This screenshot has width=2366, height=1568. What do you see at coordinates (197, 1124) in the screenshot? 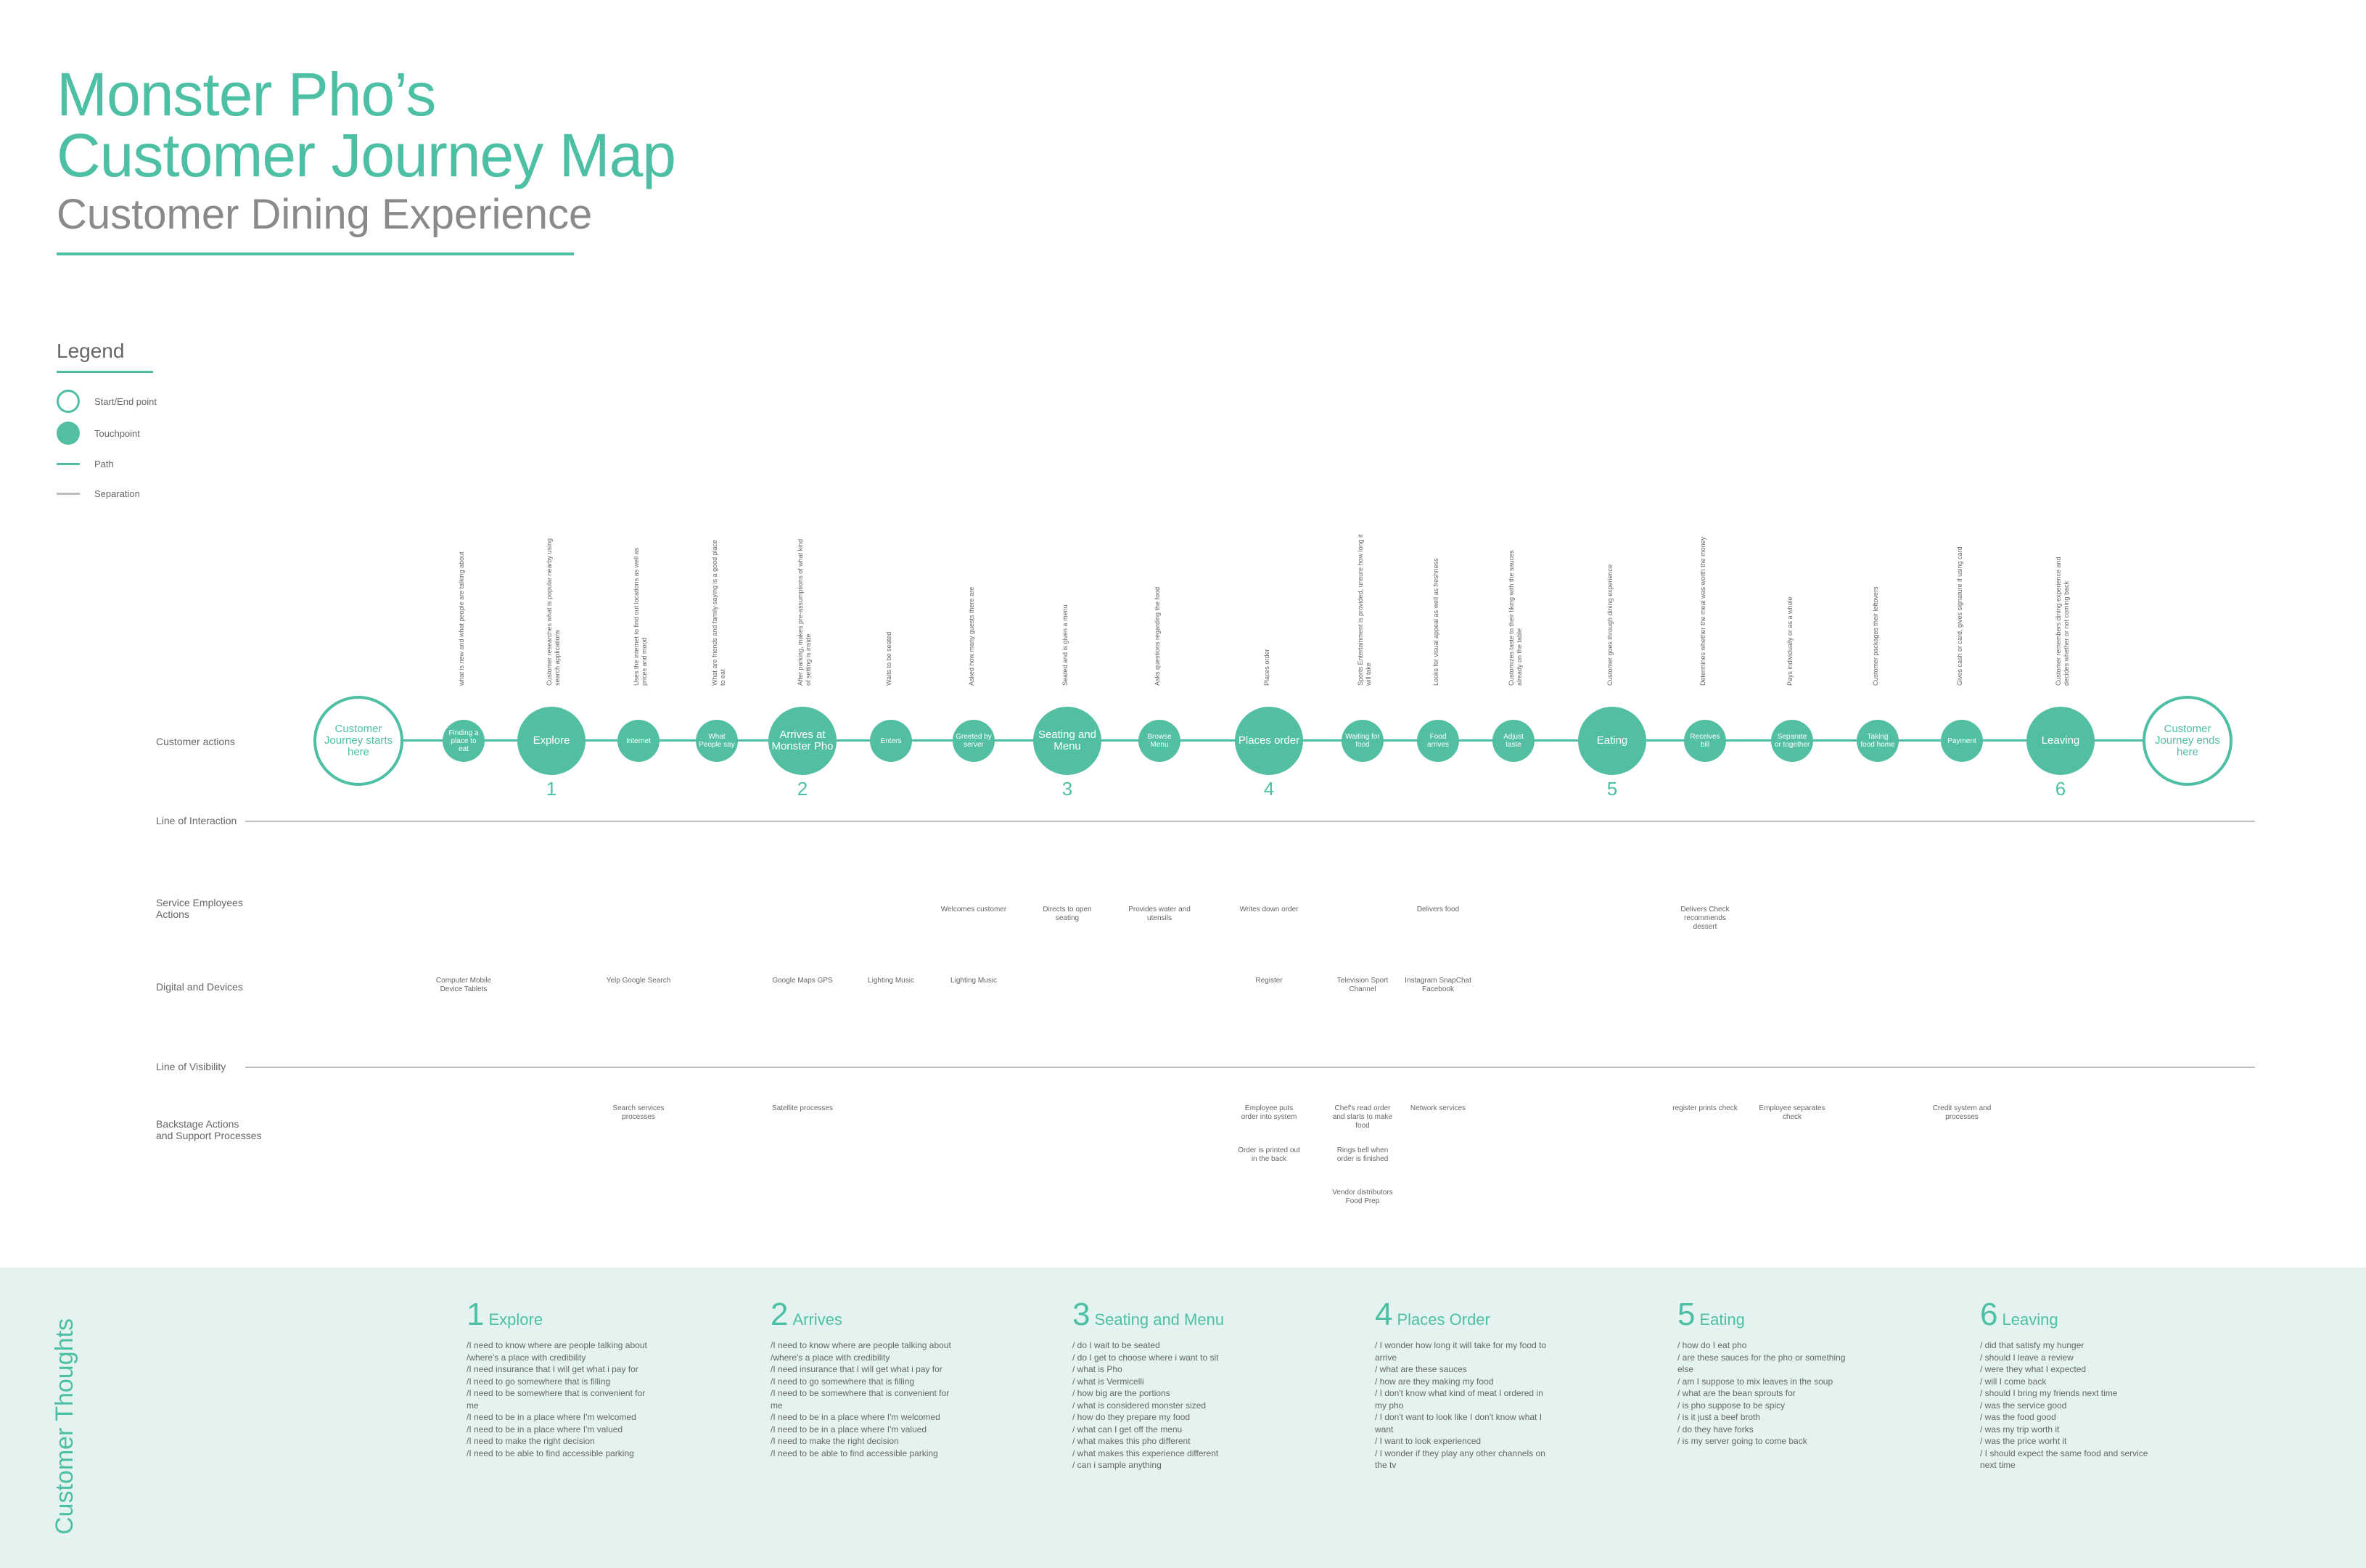
I see `row-label-line: Backstage Actions` at bounding box center [197, 1124].